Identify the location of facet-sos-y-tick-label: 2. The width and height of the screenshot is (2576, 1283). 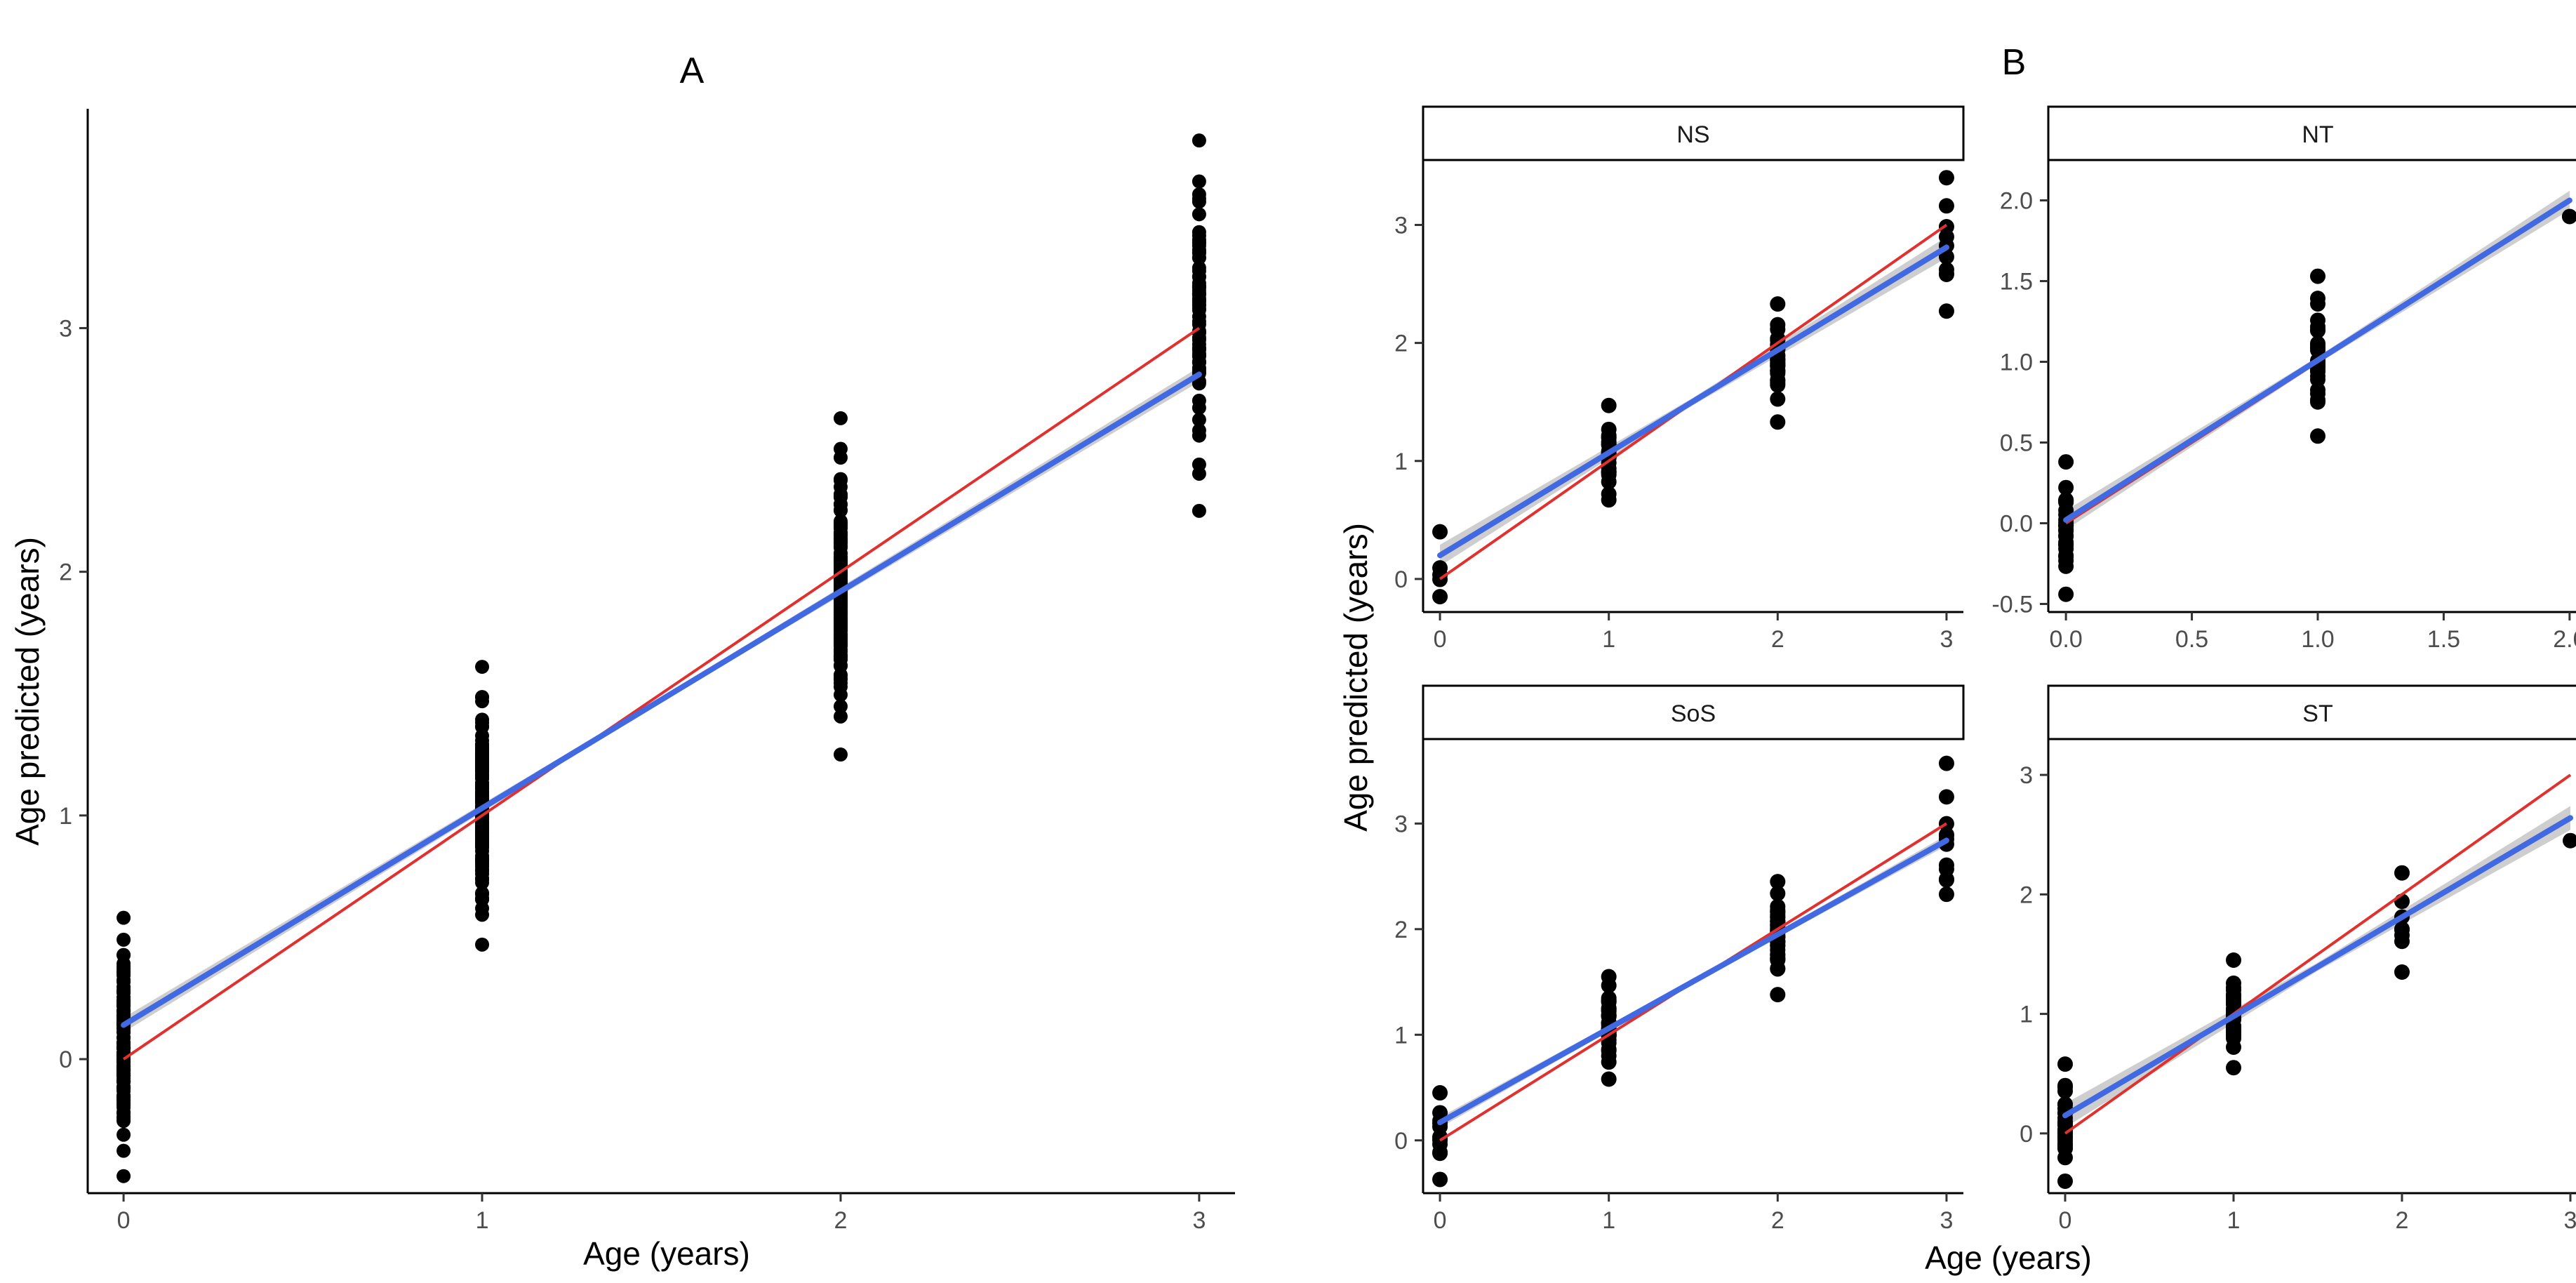
(1401, 930).